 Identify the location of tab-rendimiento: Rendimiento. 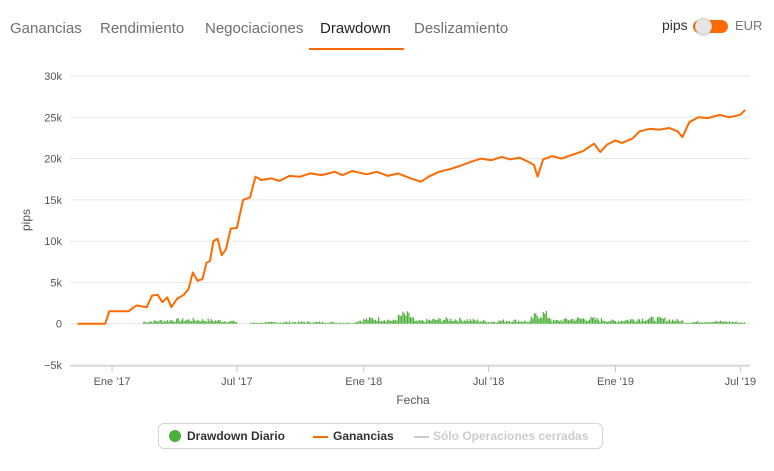
(142, 28).